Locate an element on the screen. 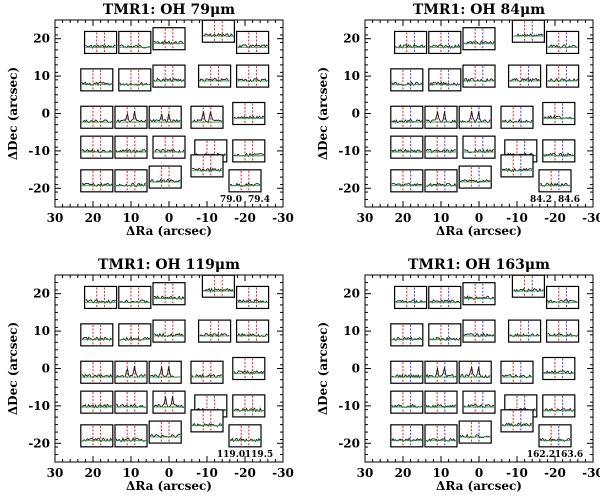  x-tick-label: 30 is located at coordinates (55, 218).